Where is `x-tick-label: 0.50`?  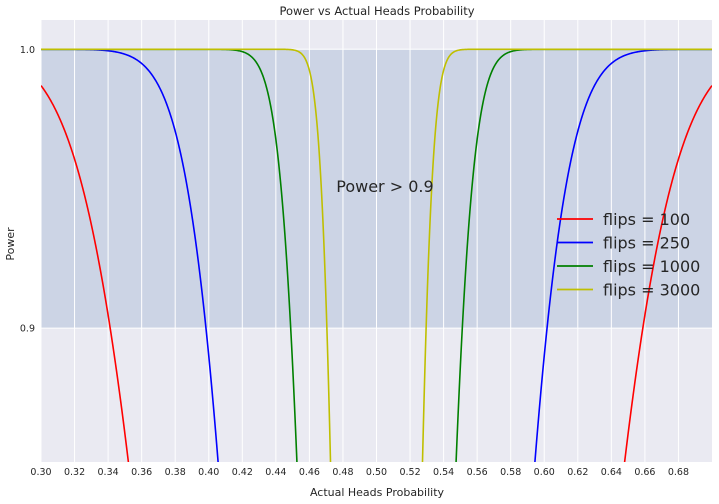
x-tick-label: 0.50 is located at coordinates (376, 472).